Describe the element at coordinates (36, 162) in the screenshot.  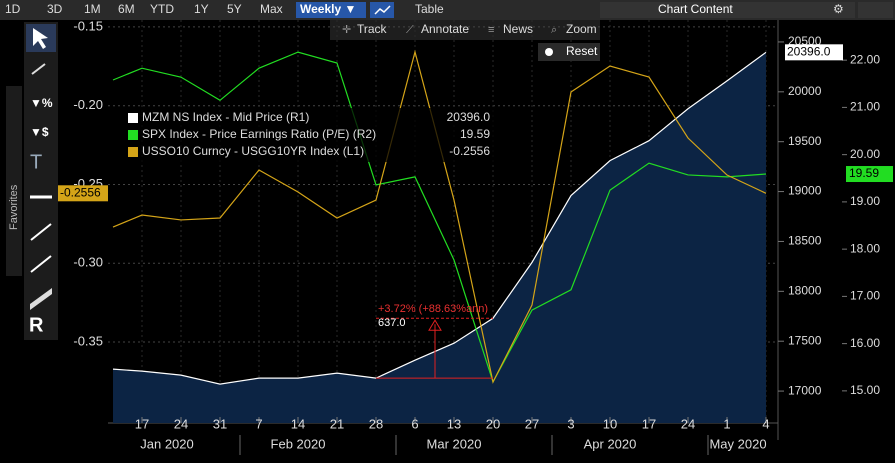
I see `text-tool: T` at that location.